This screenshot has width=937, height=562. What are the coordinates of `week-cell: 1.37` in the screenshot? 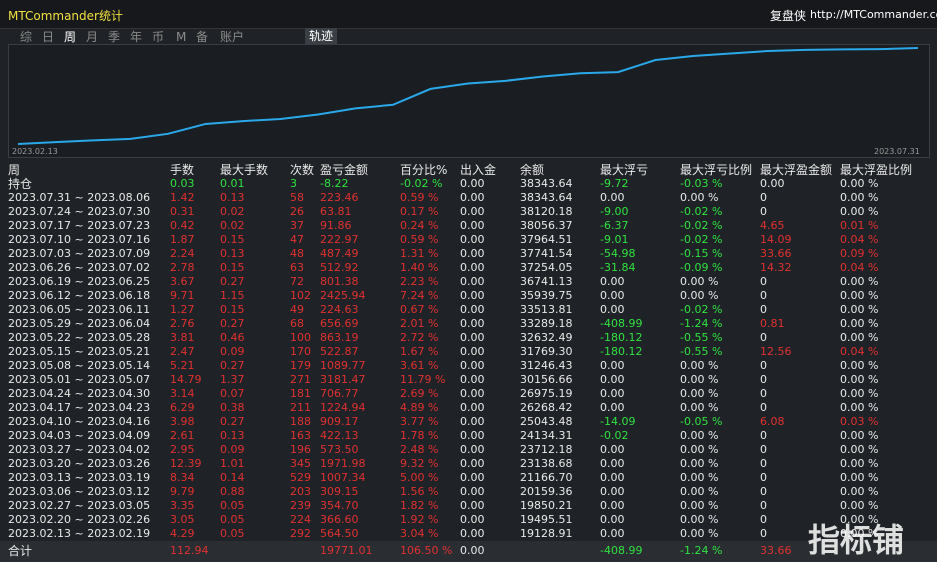 It's located at (232, 379).